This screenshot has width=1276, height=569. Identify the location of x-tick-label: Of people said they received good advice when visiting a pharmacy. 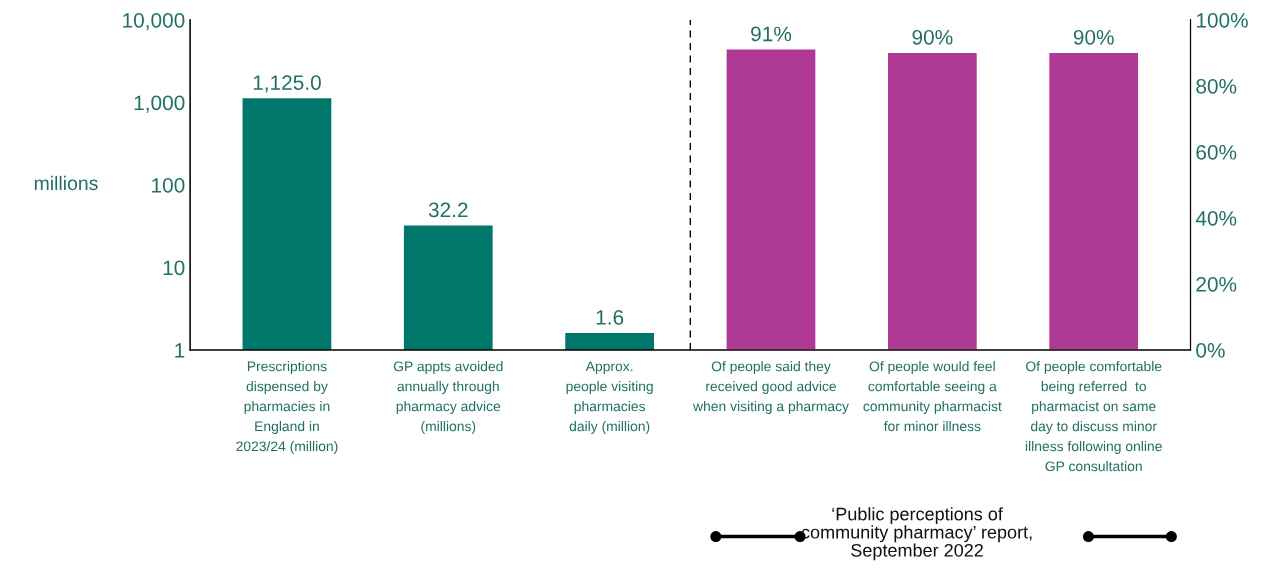
(771, 387).